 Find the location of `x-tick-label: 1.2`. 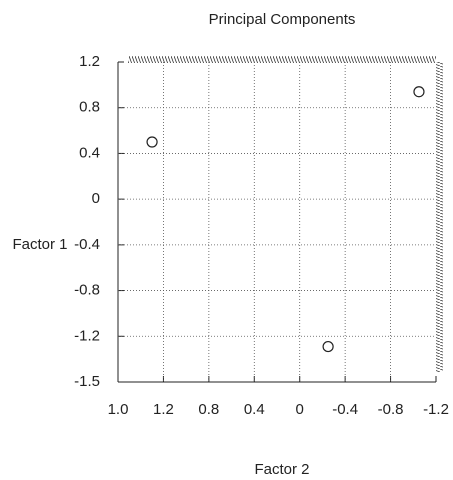

x-tick-label: 1.2 is located at coordinates (163, 409).